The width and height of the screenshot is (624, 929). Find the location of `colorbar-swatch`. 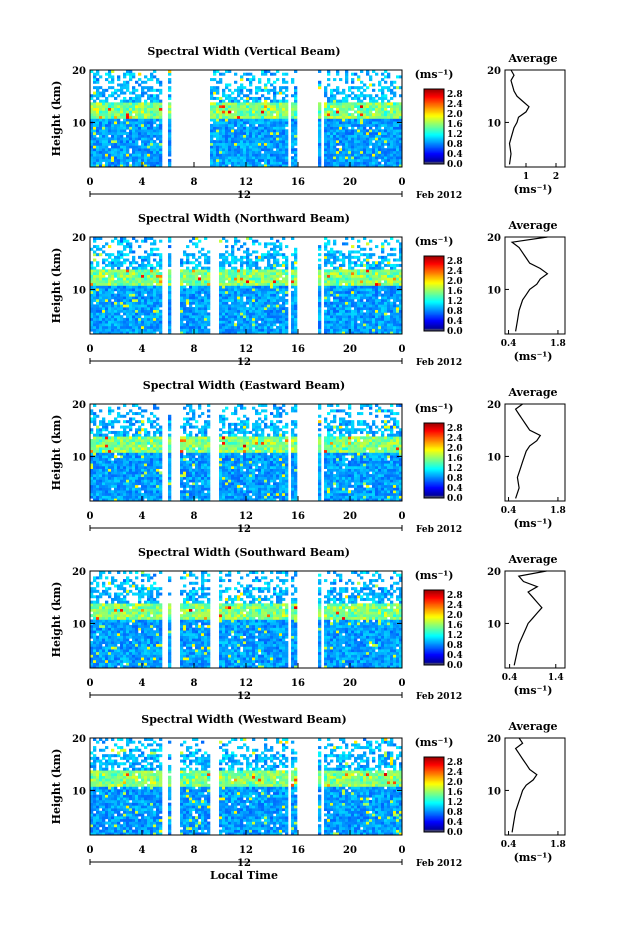

colorbar-swatch is located at coordinates (434, 97).